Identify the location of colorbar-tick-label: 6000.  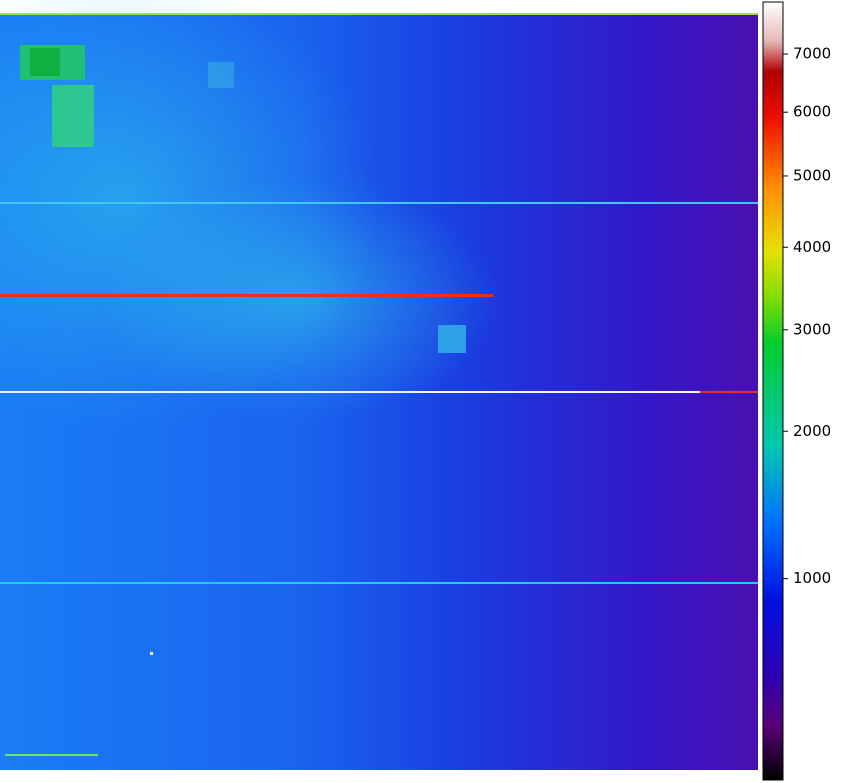
(812, 112).